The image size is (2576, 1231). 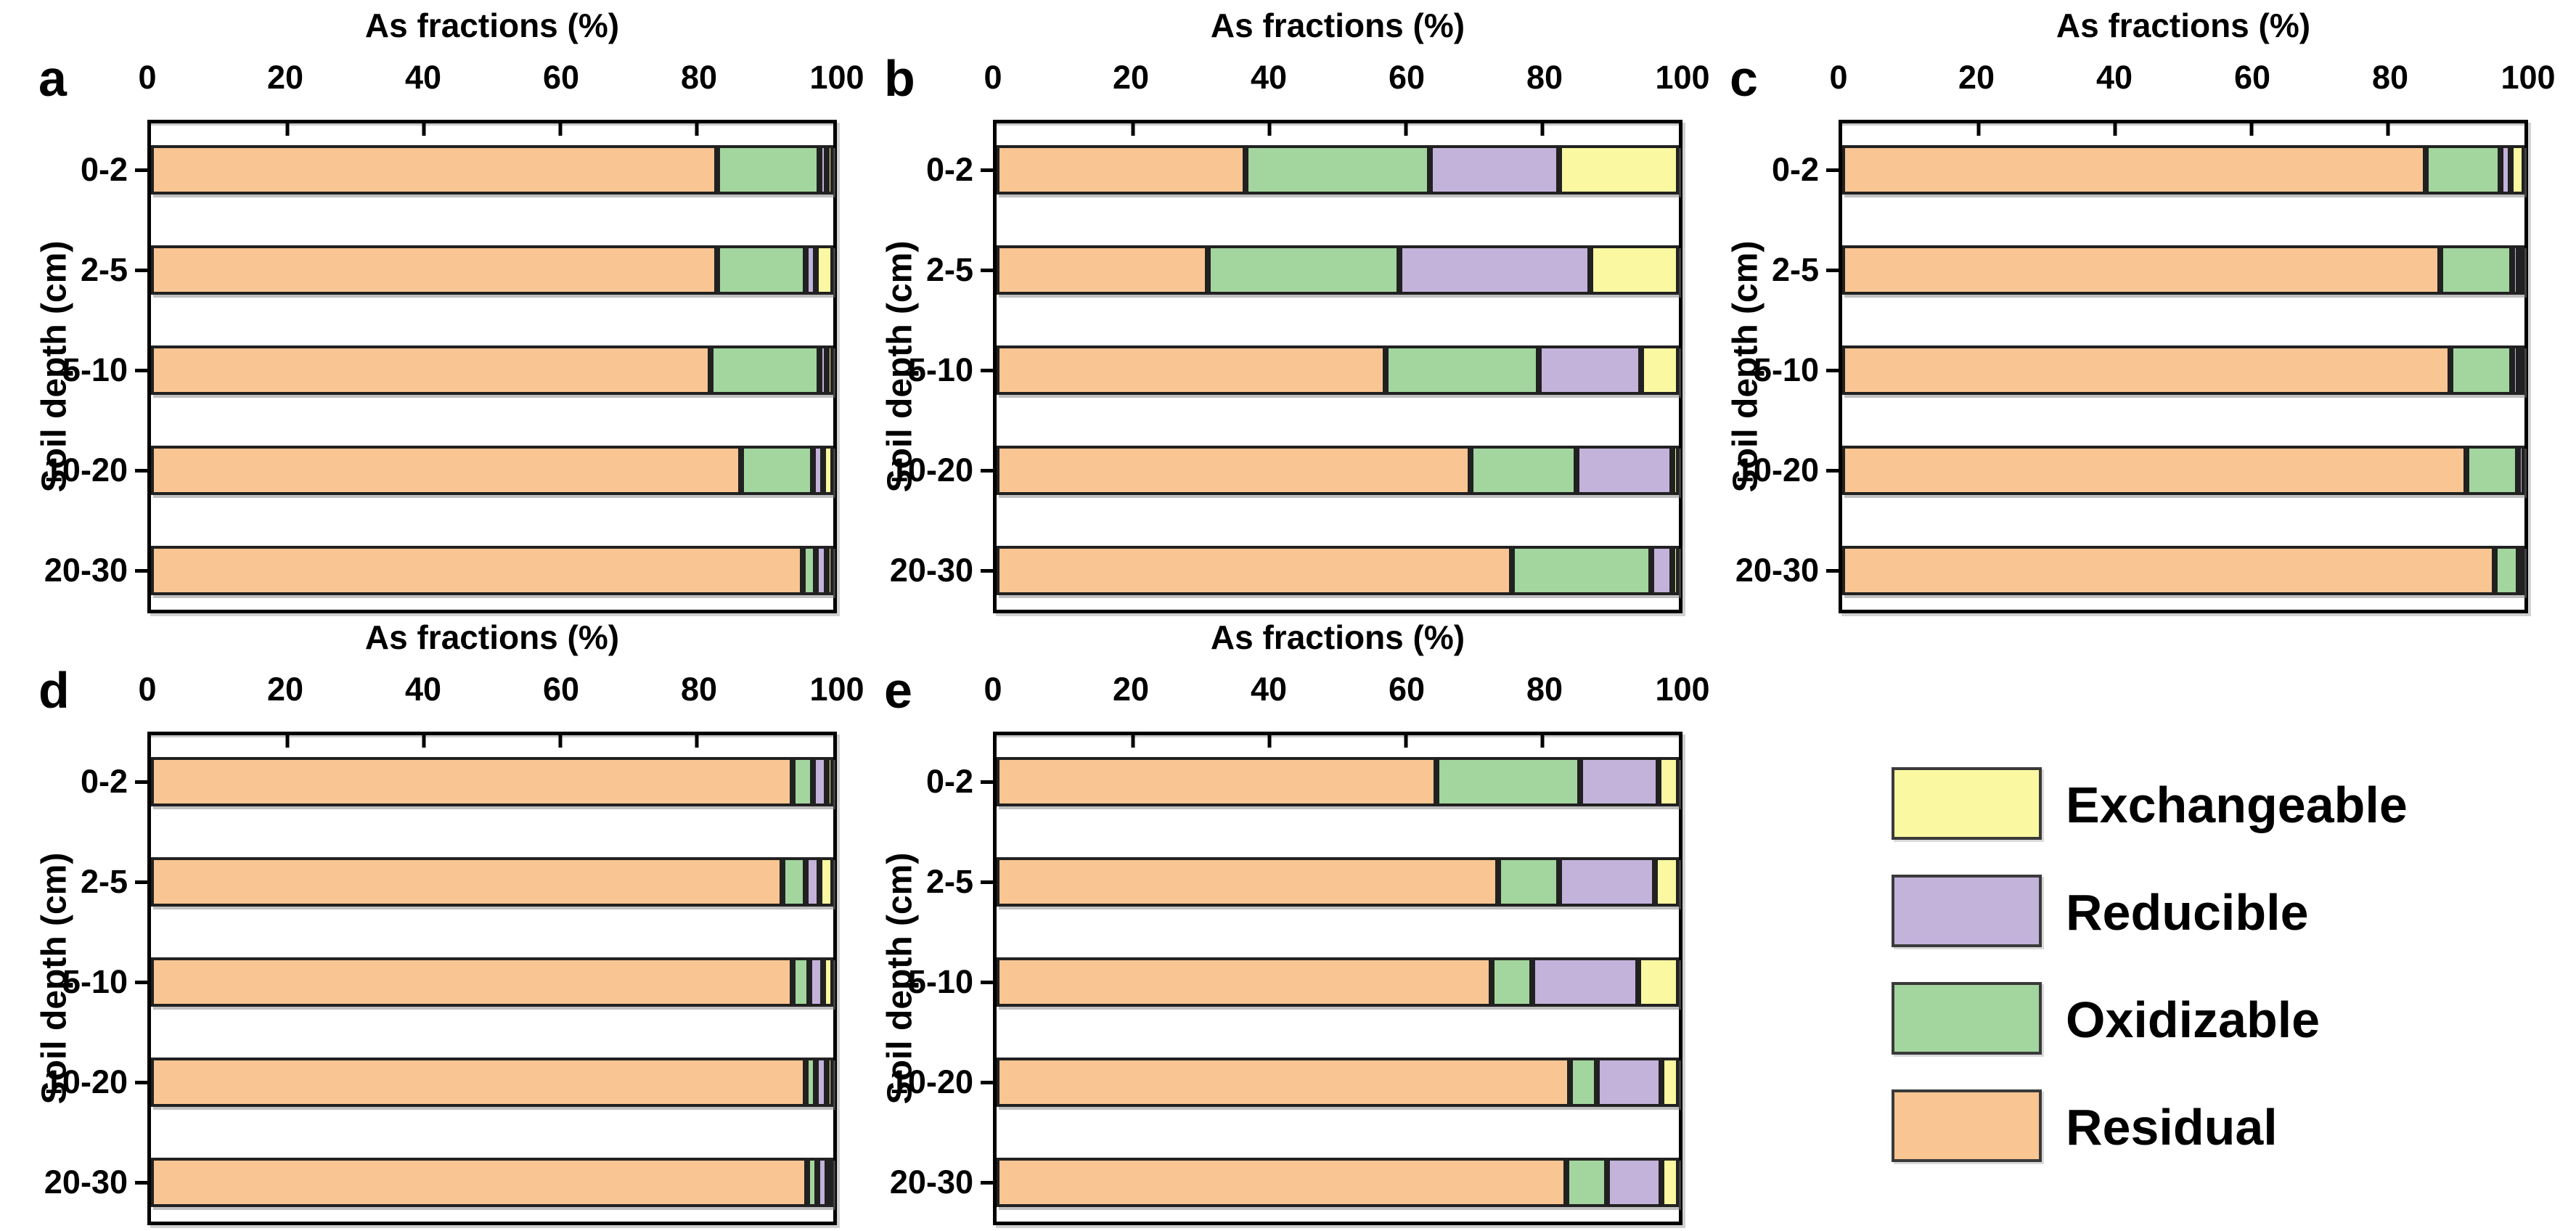 What do you see at coordinates (2252, 77) in the screenshot?
I see `x-tick-label-60: 60` at bounding box center [2252, 77].